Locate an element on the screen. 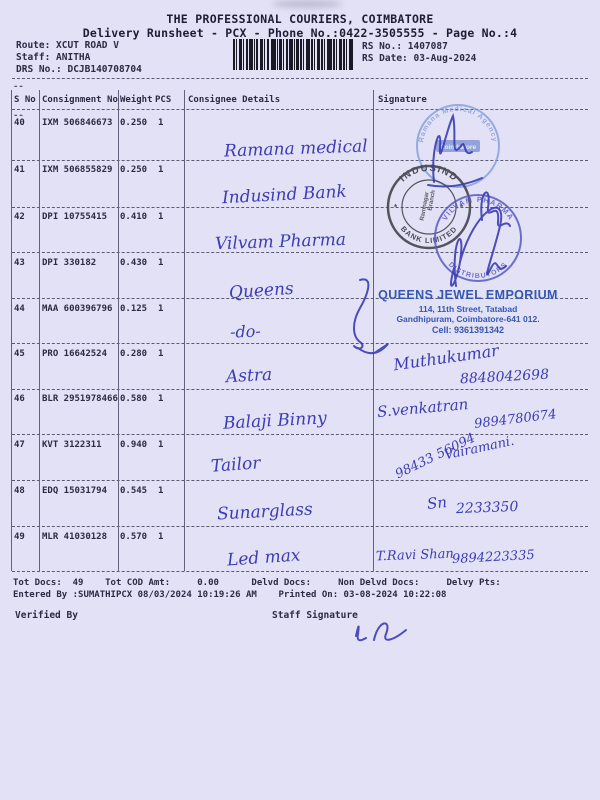  cell-sno: 41 is located at coordinates (19, 170).